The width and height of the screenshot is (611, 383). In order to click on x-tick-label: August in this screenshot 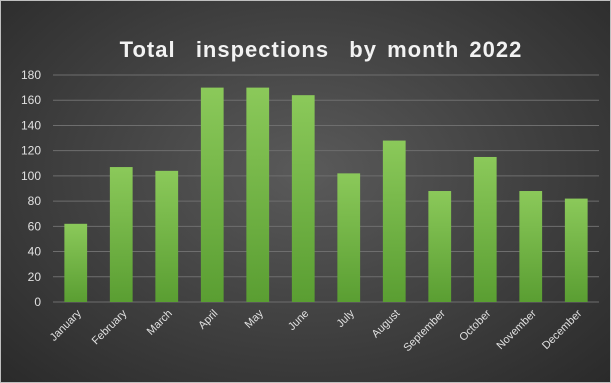, I will do `click(386, 324)`.